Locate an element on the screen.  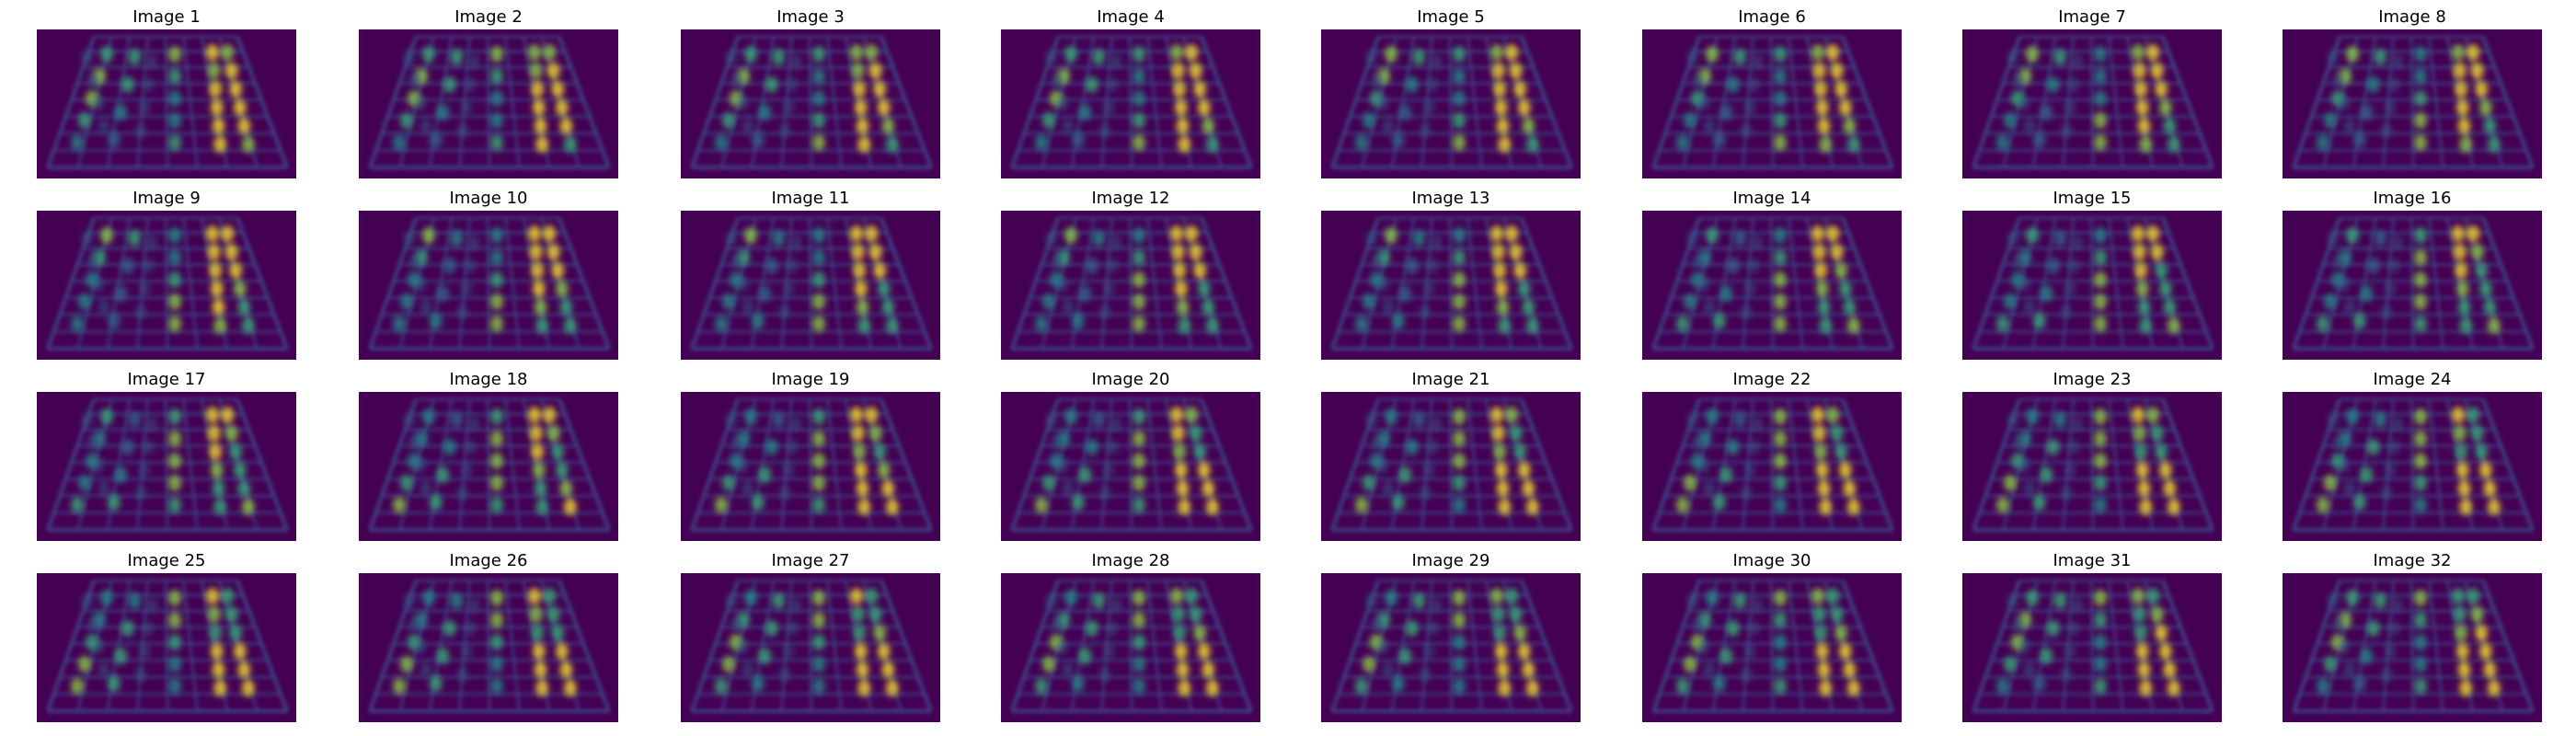
panel-title: Image 25 is located at coordinates (166, 560).